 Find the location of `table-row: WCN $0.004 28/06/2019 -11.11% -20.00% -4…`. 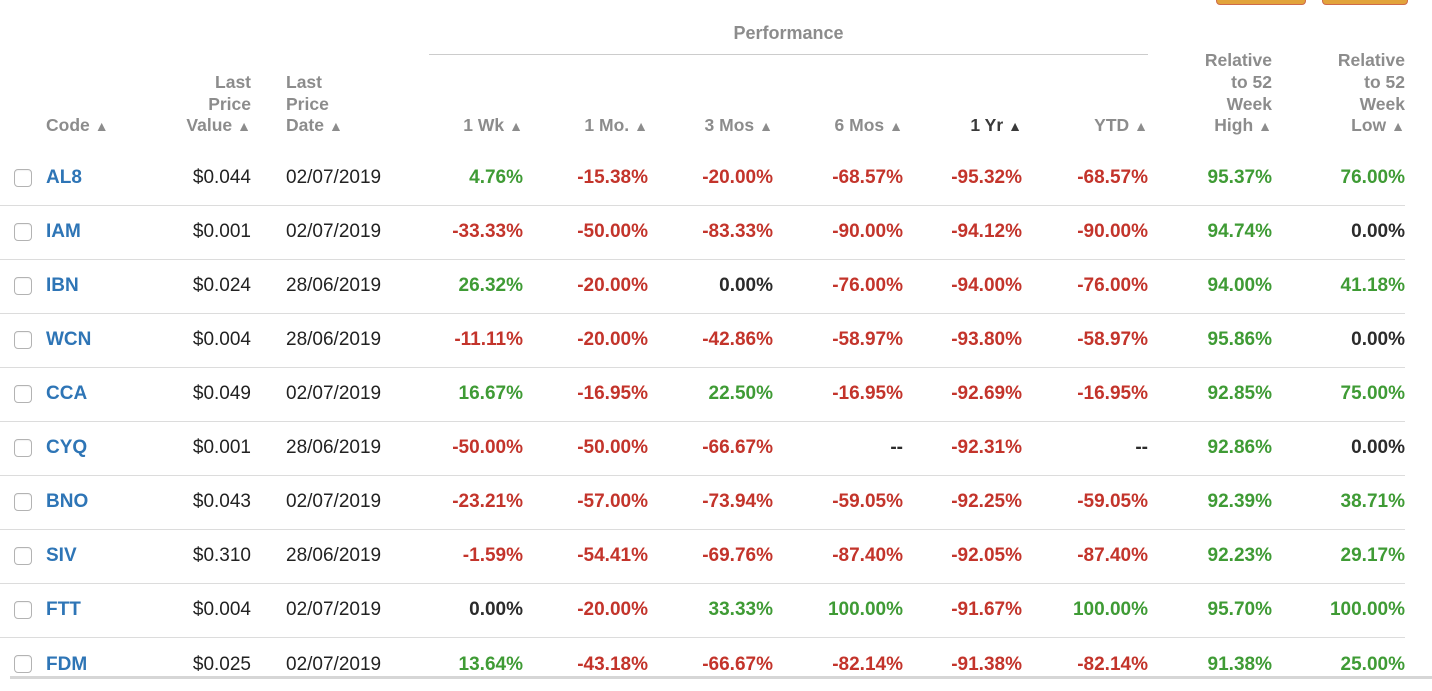

table-row: WCN $0.004 28/06/2019 -11.11% -20.00% -4… is located at coordinates (702, 340).